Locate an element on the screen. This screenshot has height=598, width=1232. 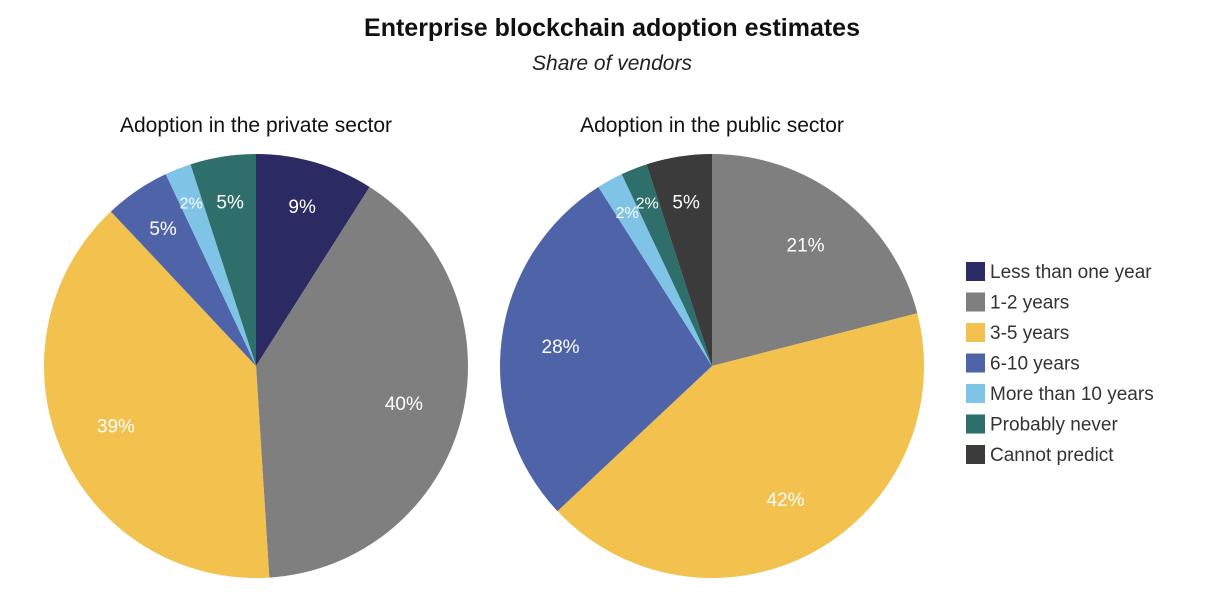
legend-item-cannot-predict: Cannot predict is located at coordinates (1040, 455).